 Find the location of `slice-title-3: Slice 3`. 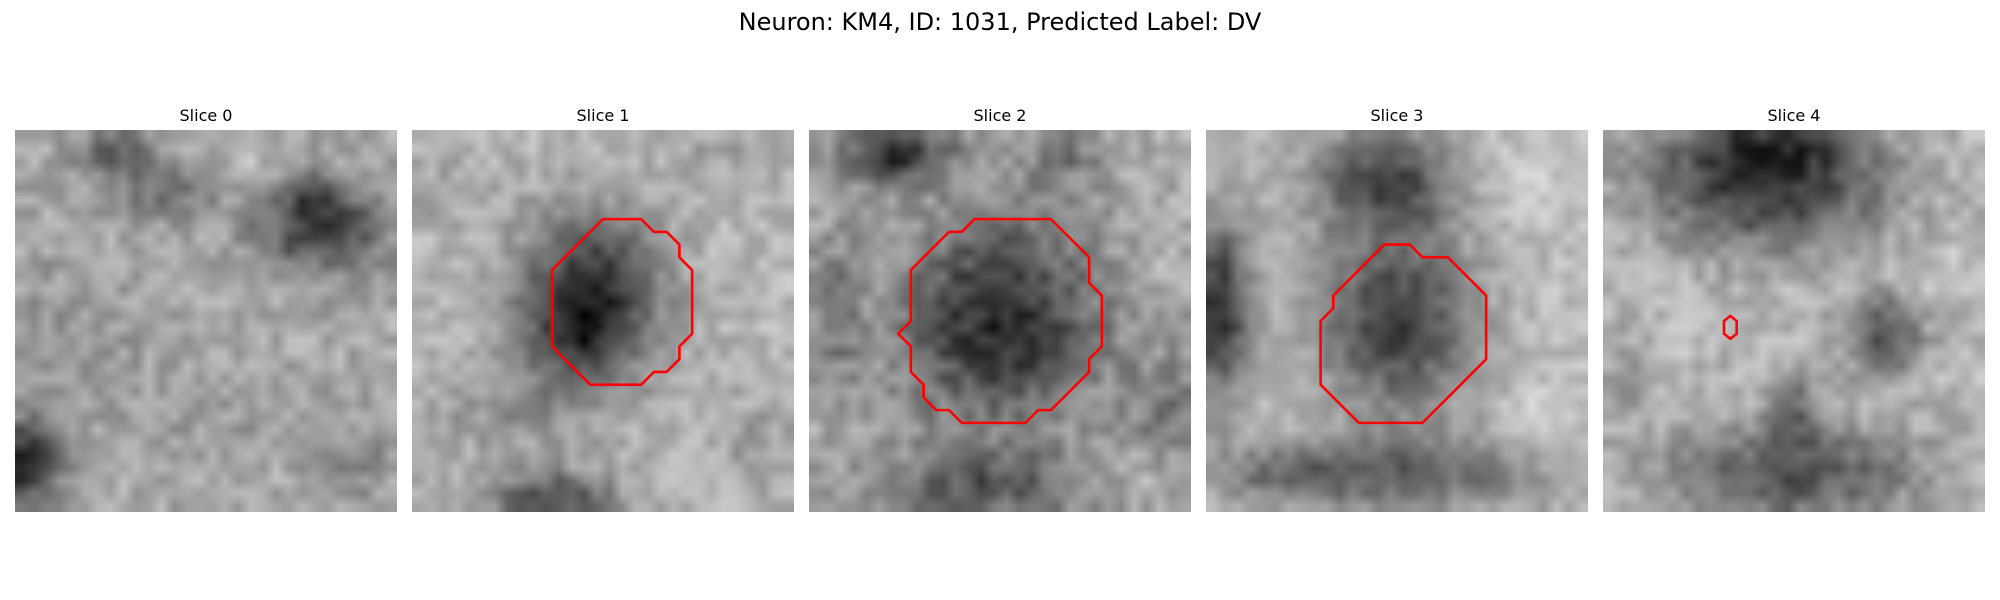

slice-title-3: Slice 3 is located at coordinates (1397, 115).